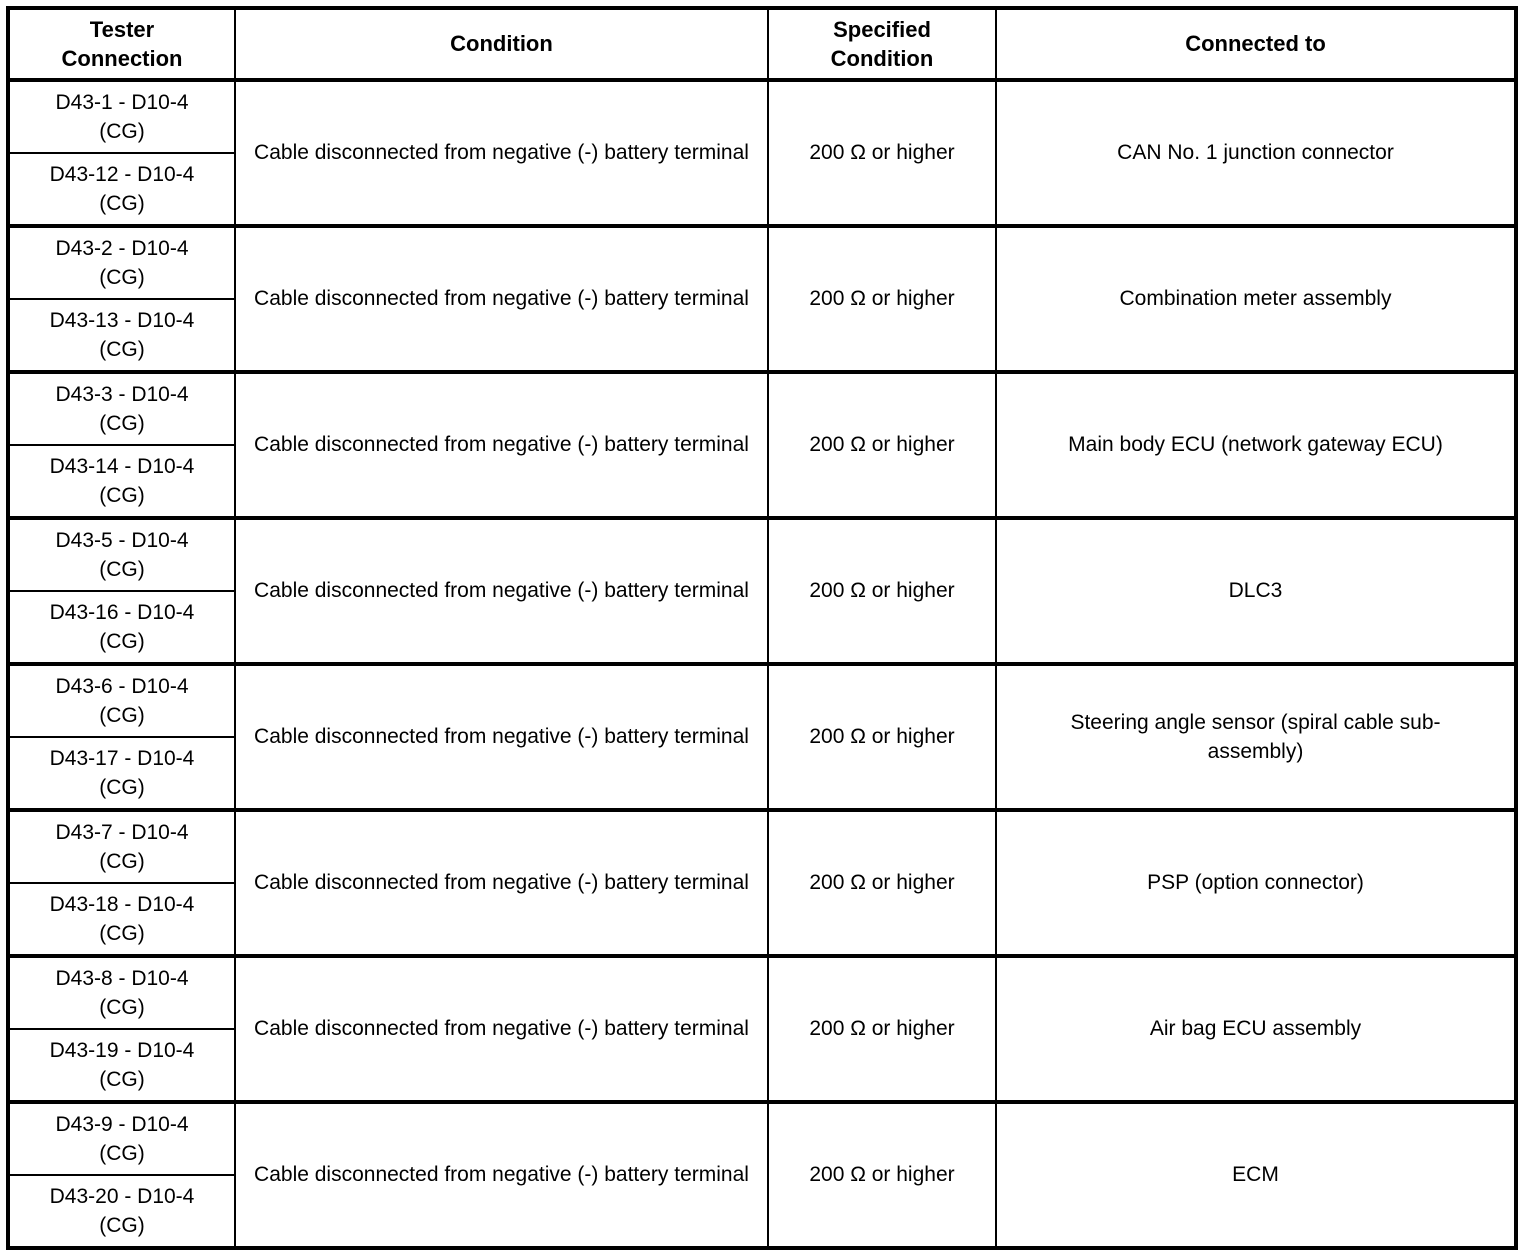  Describe the element at coordinates (121, 773) in the screenshot. I see `tester-connection-cell: D43-17 - D10-4 (CG)` at that location.